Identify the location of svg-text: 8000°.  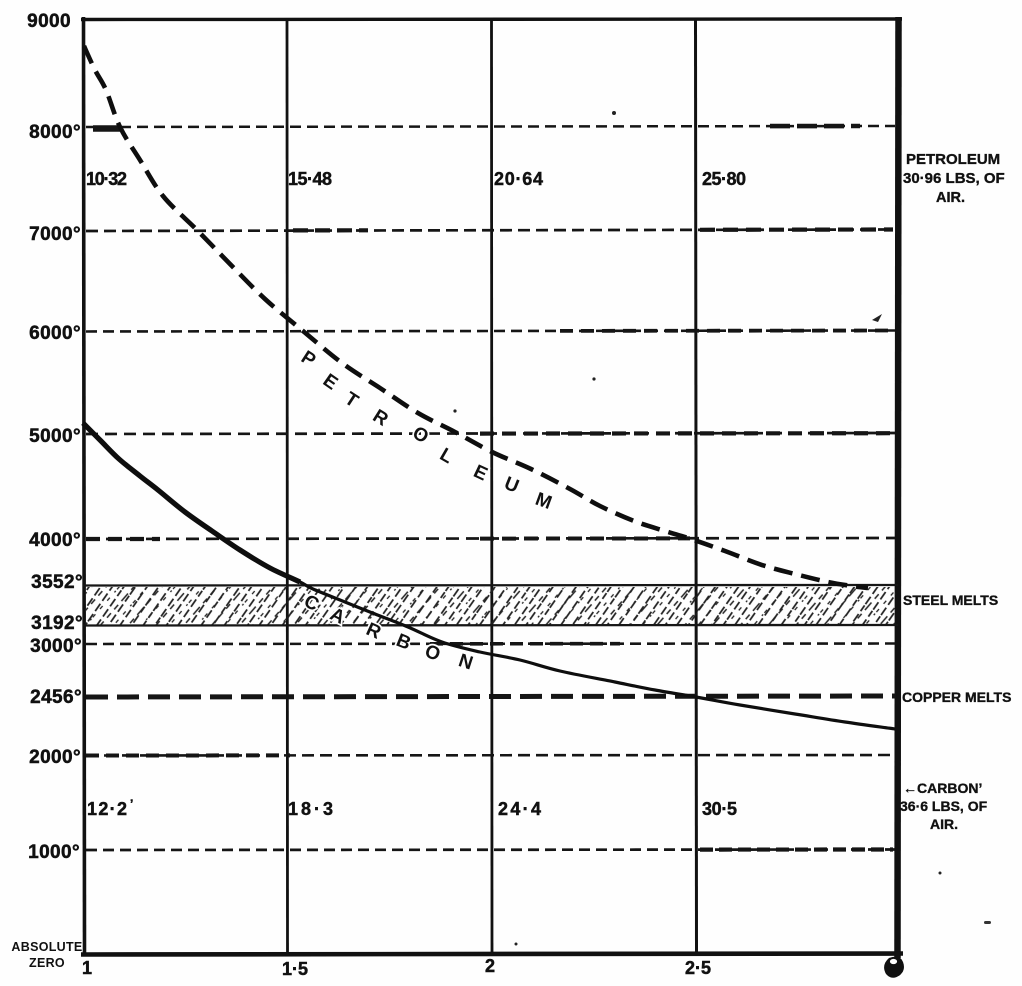
(55, 132).